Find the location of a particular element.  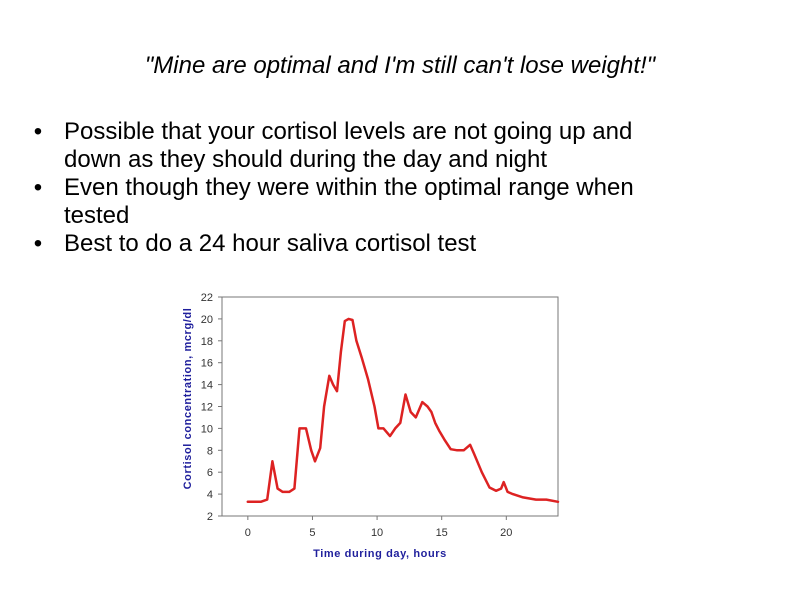

y-tick-label: 20 is located at coordinates (207, 320).